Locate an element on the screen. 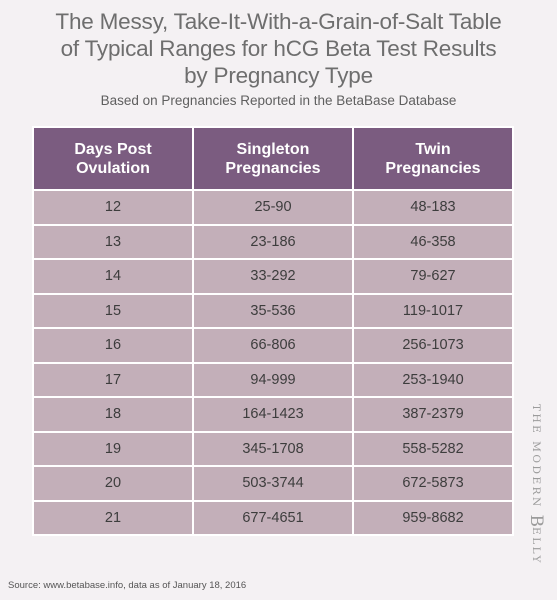 This screenshot has width=557, height=600. cell-singleton: 66-806 is located at coordinates (273, 345).